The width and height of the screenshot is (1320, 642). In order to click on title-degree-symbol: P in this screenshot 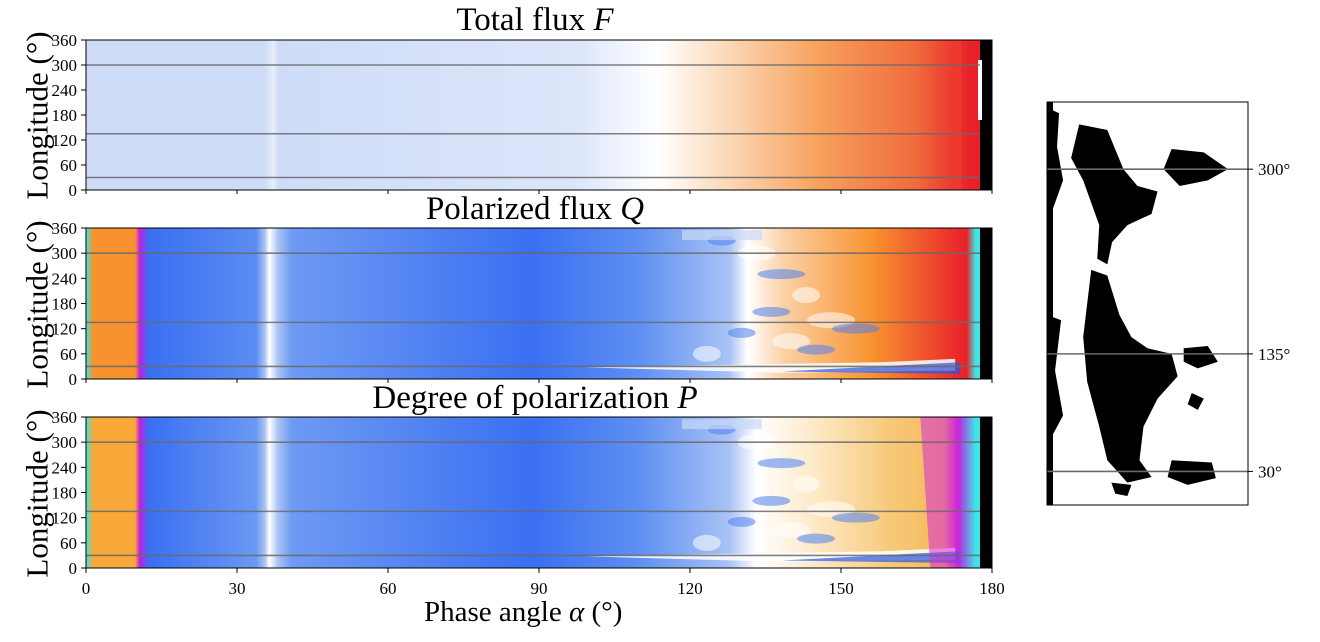, I will do `click(687, 398)`.